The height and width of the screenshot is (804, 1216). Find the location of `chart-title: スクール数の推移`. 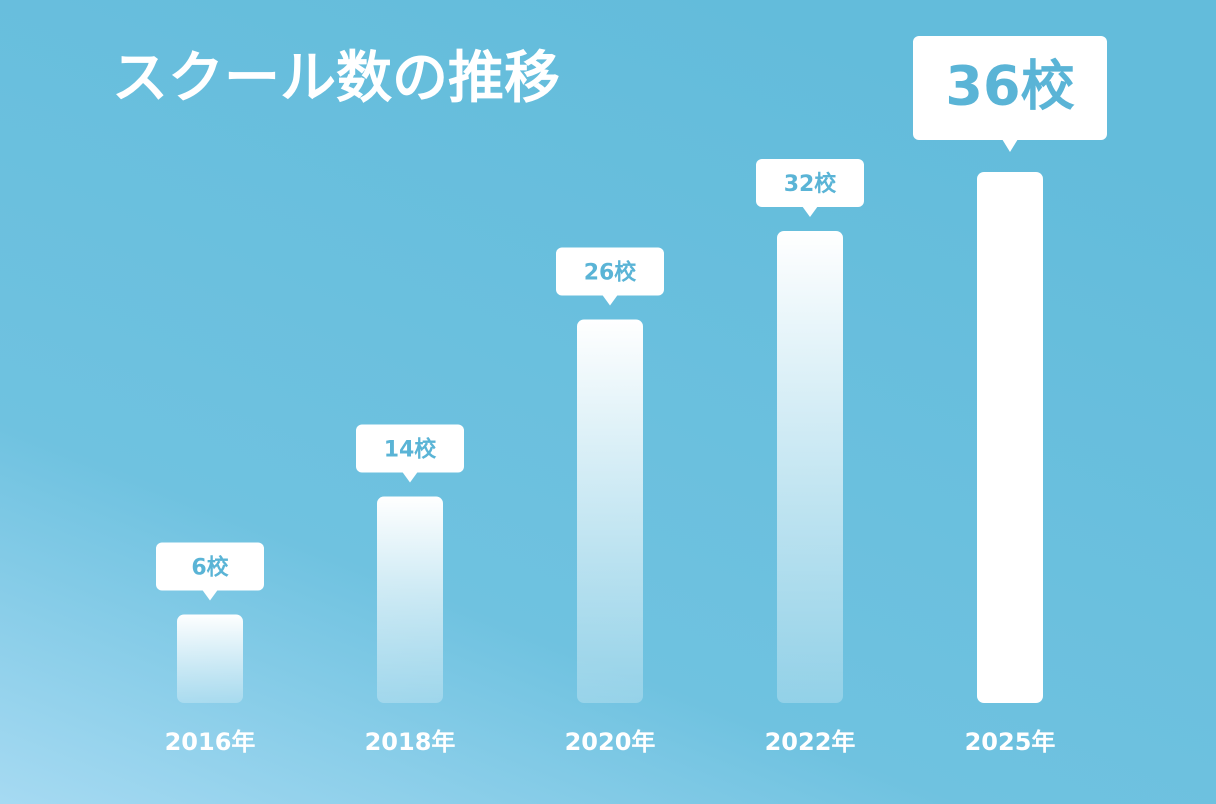

chart-title: スクール数の推移 is located at coordinates (336, 78).